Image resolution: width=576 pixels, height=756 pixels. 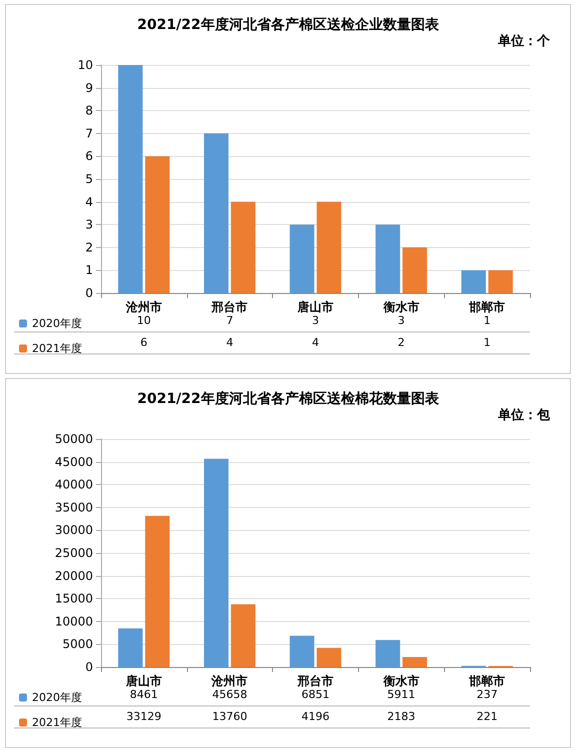 I want to click on data-label: 221, so click(x=487, y=716).